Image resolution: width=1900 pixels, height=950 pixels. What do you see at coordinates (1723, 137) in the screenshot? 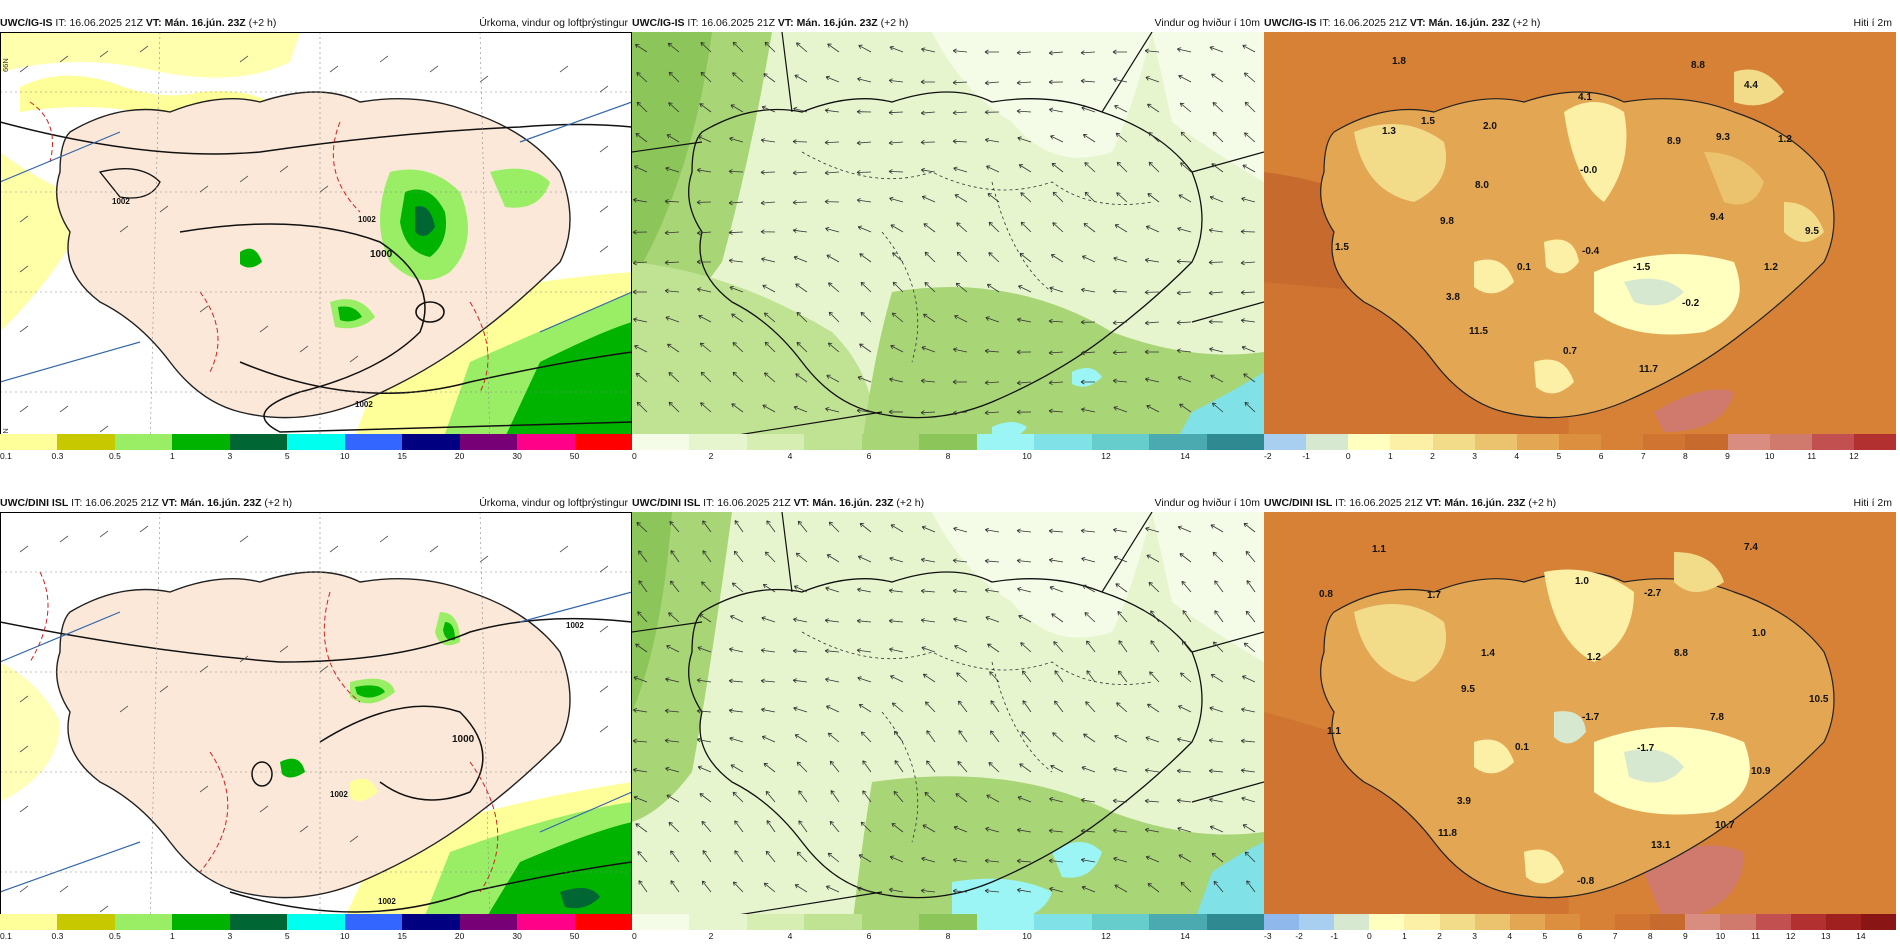
I see `temperature-label: 9.3` at bounding box center [1723, 137].